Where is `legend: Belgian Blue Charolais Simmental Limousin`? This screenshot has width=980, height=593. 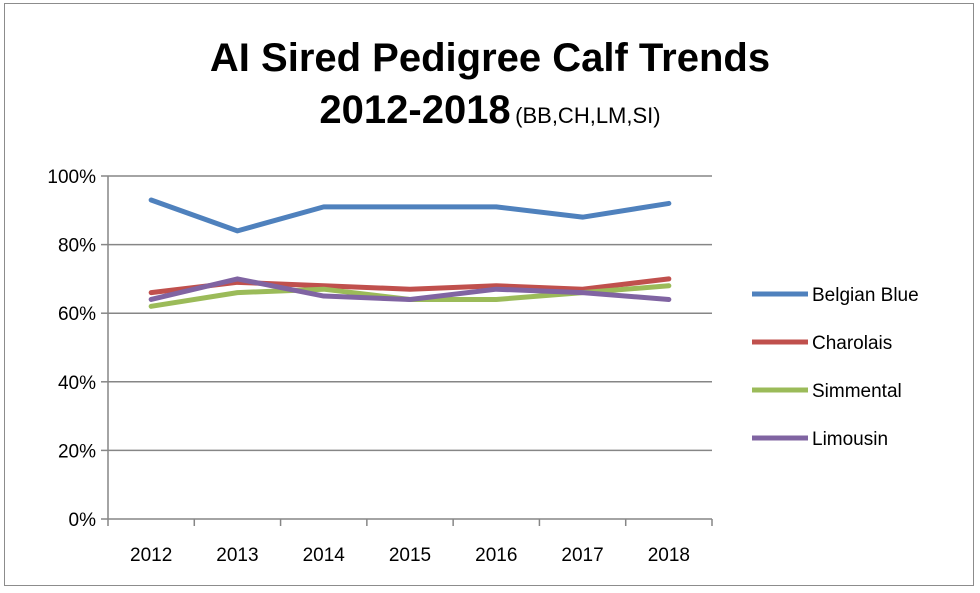
legend: Belgian Blue Charolais Simmental Limousin is located at coordinates (835, 367).